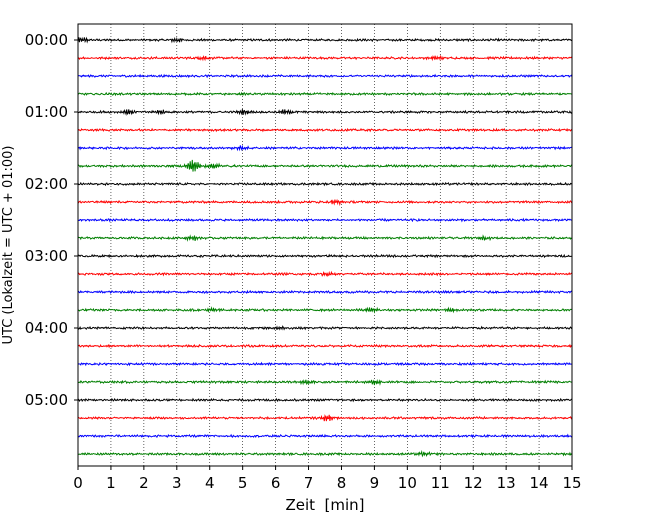 This screenshot has width=650, height=520. What do you see at coordinates (440, 483) in the screenshot?
I see `x-tick-label: 11` at bounding box center [440, 483].